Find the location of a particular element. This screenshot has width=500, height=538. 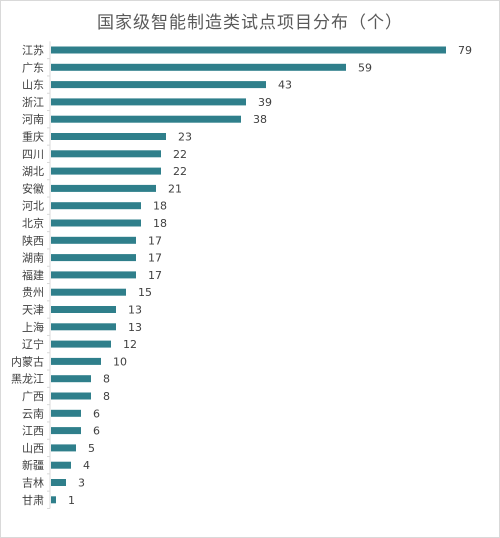

category-label: 湖南 is located at coordinates (33, 258).